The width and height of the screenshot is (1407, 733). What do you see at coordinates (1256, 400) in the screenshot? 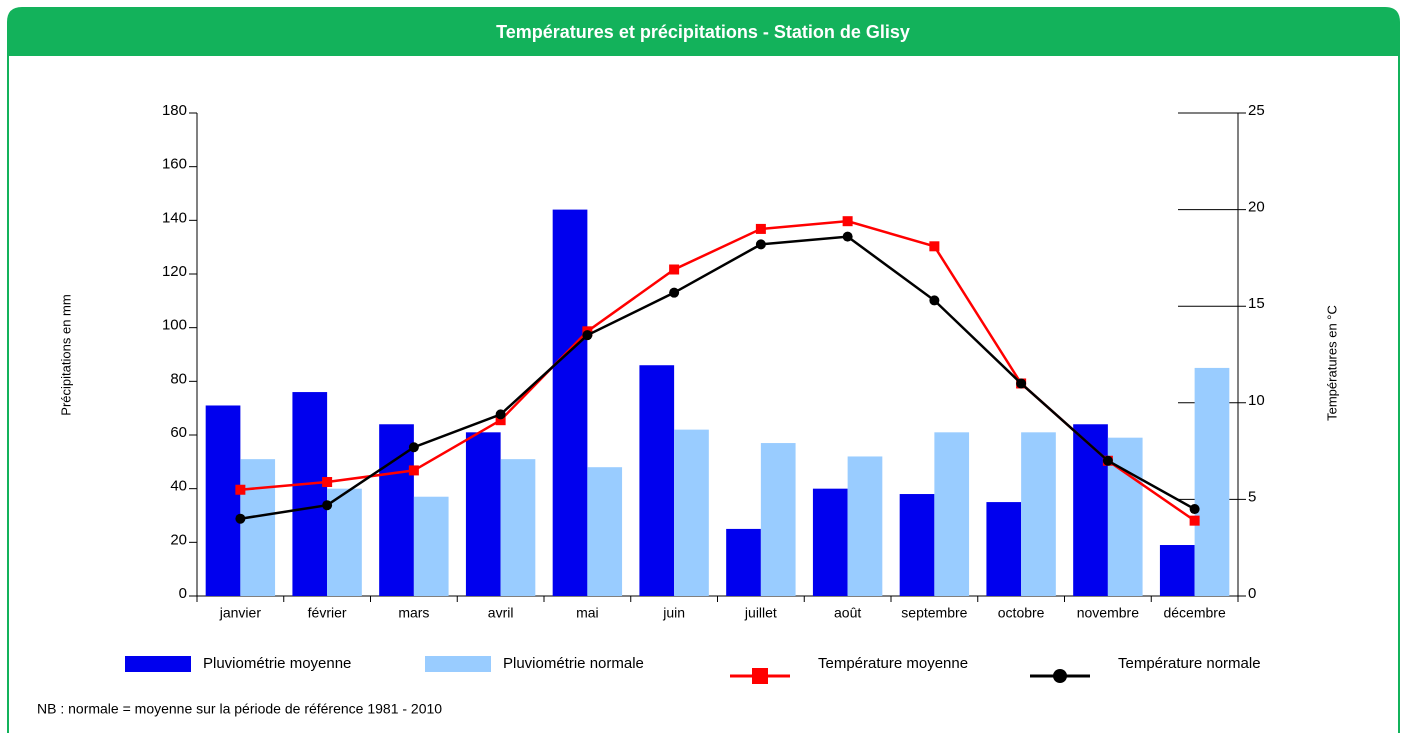
I see `y2-tick-label: 10` at bounding box center [1256, 400].